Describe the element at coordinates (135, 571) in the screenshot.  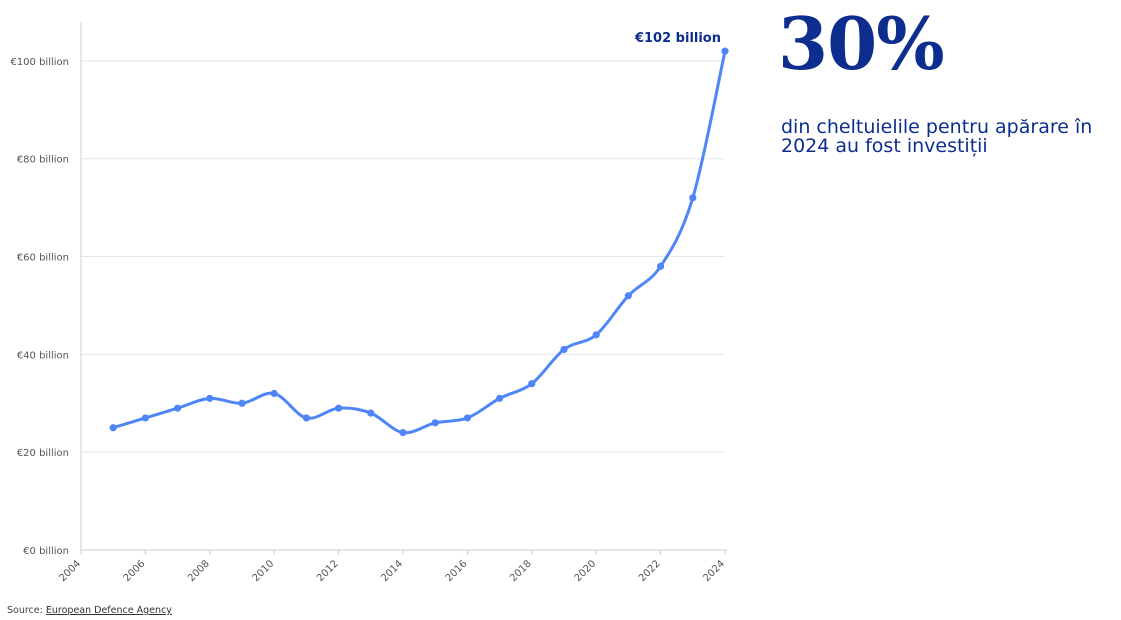
I see `x-tick-label: 2006` at that location.